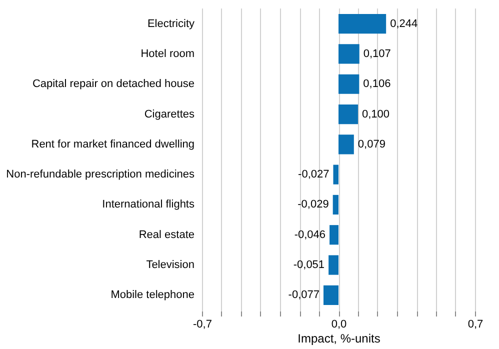 The image size is (499, 349). Describe the element at coordinates (148, 204) in the screenshot. I see `y-tick-label: International flights` at that location.